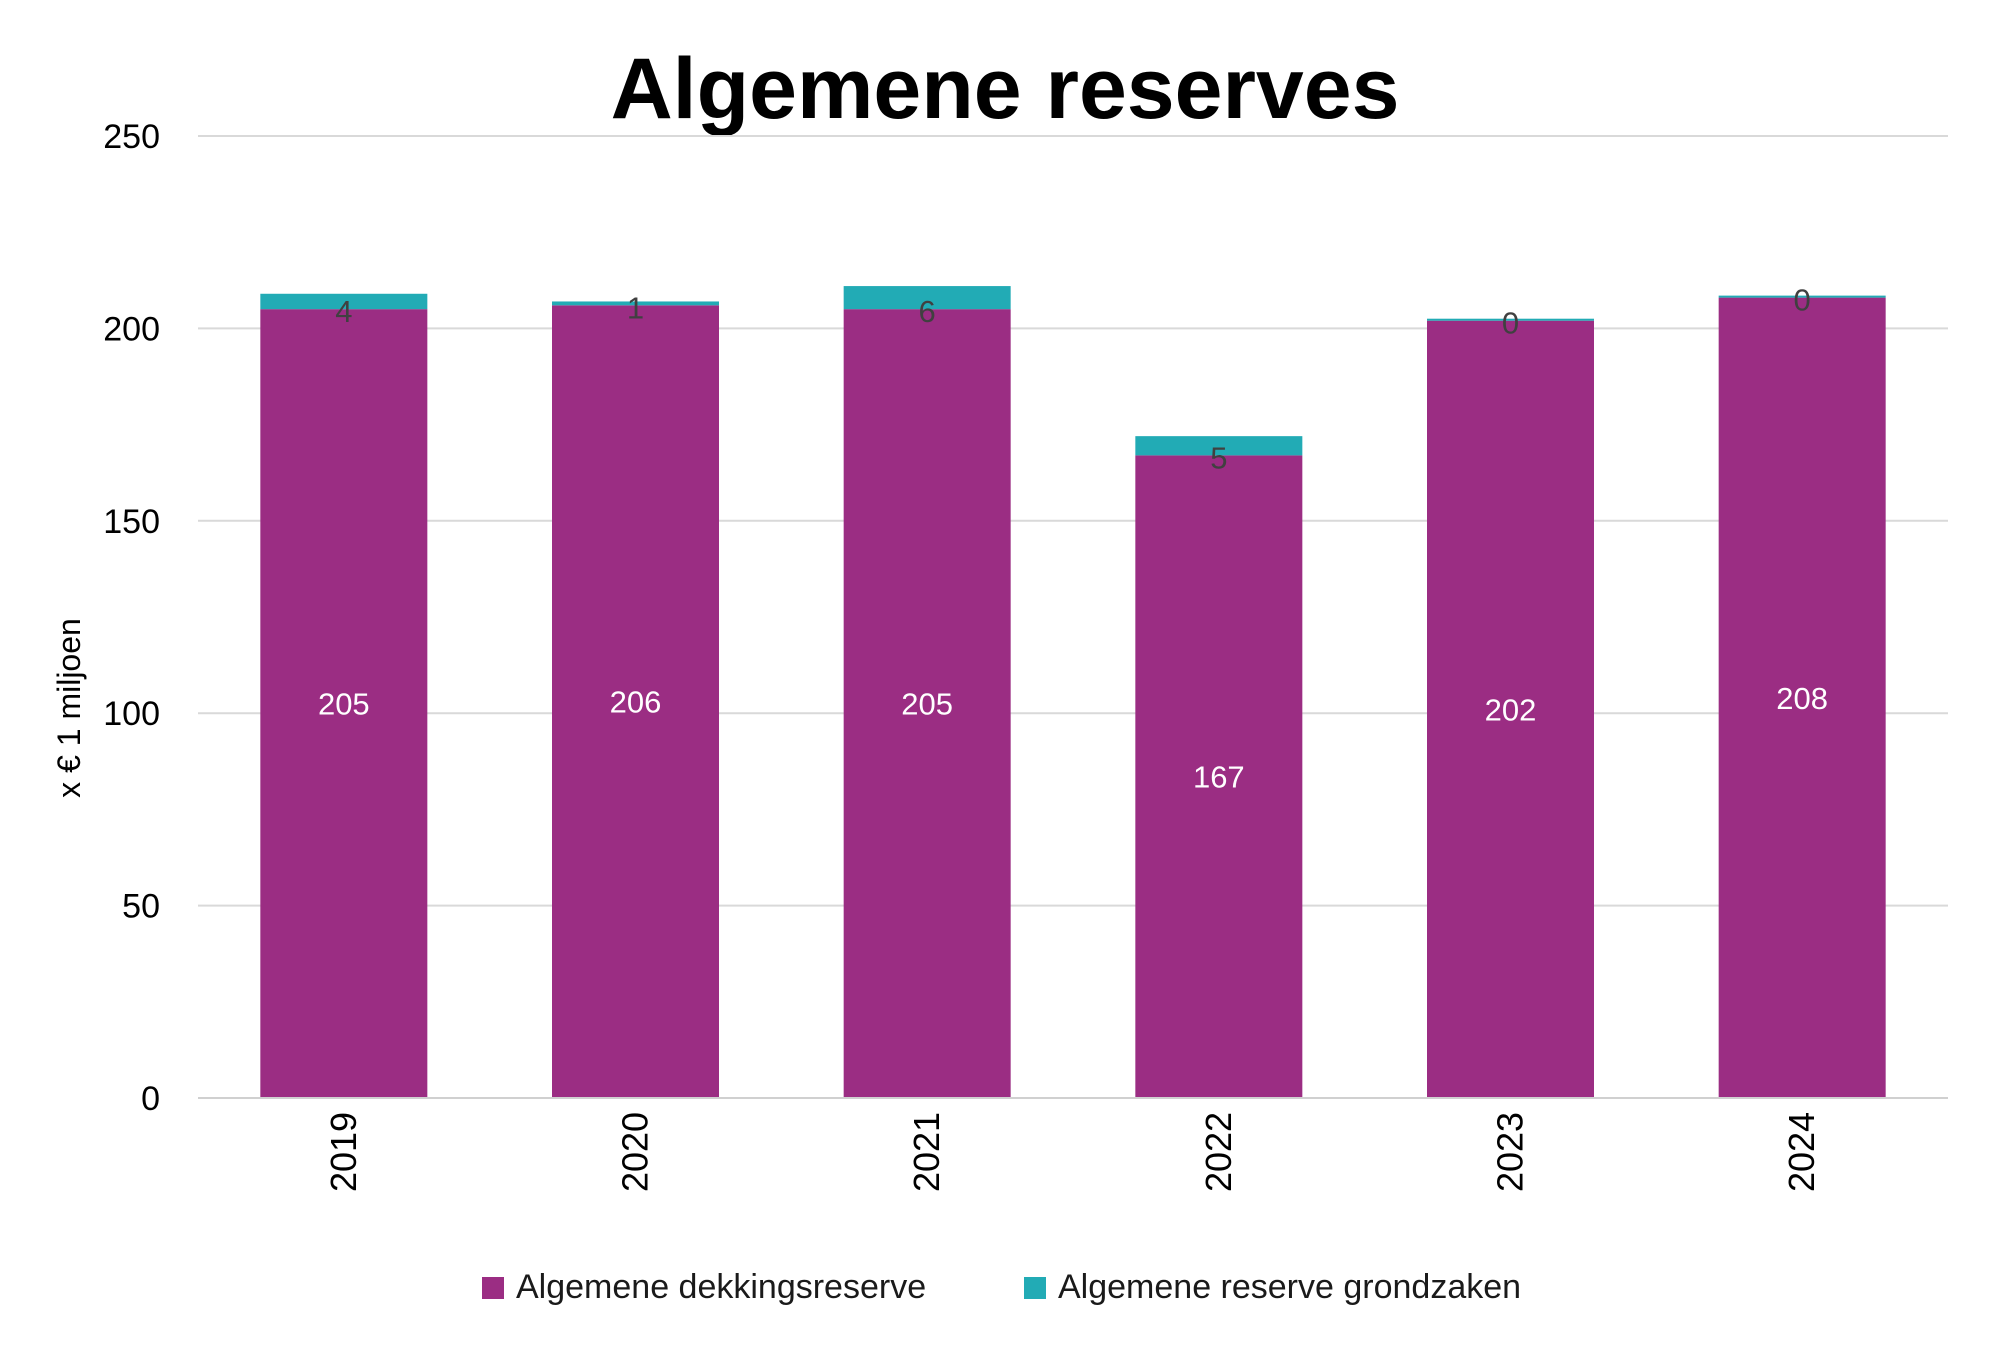  What do you see at coordinates (131, 618) in the screenshot?
I see `y-axis-ticks: 0 50 100 150 200 250` at bounding box center [131, 618].